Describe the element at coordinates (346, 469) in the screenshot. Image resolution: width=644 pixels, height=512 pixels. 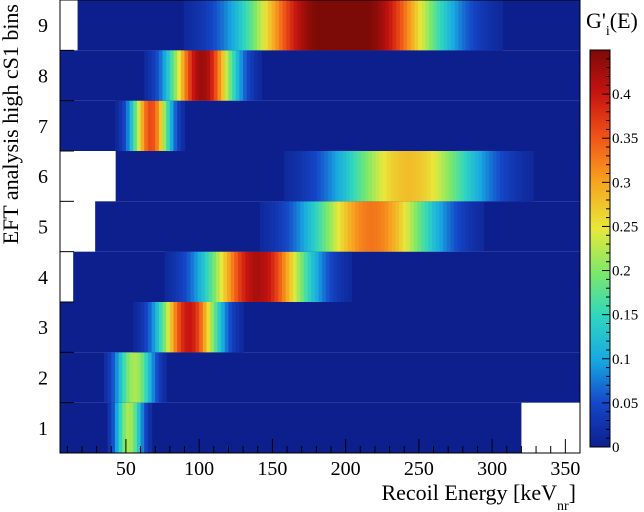
I see `x-tick-label: 200` at that location.